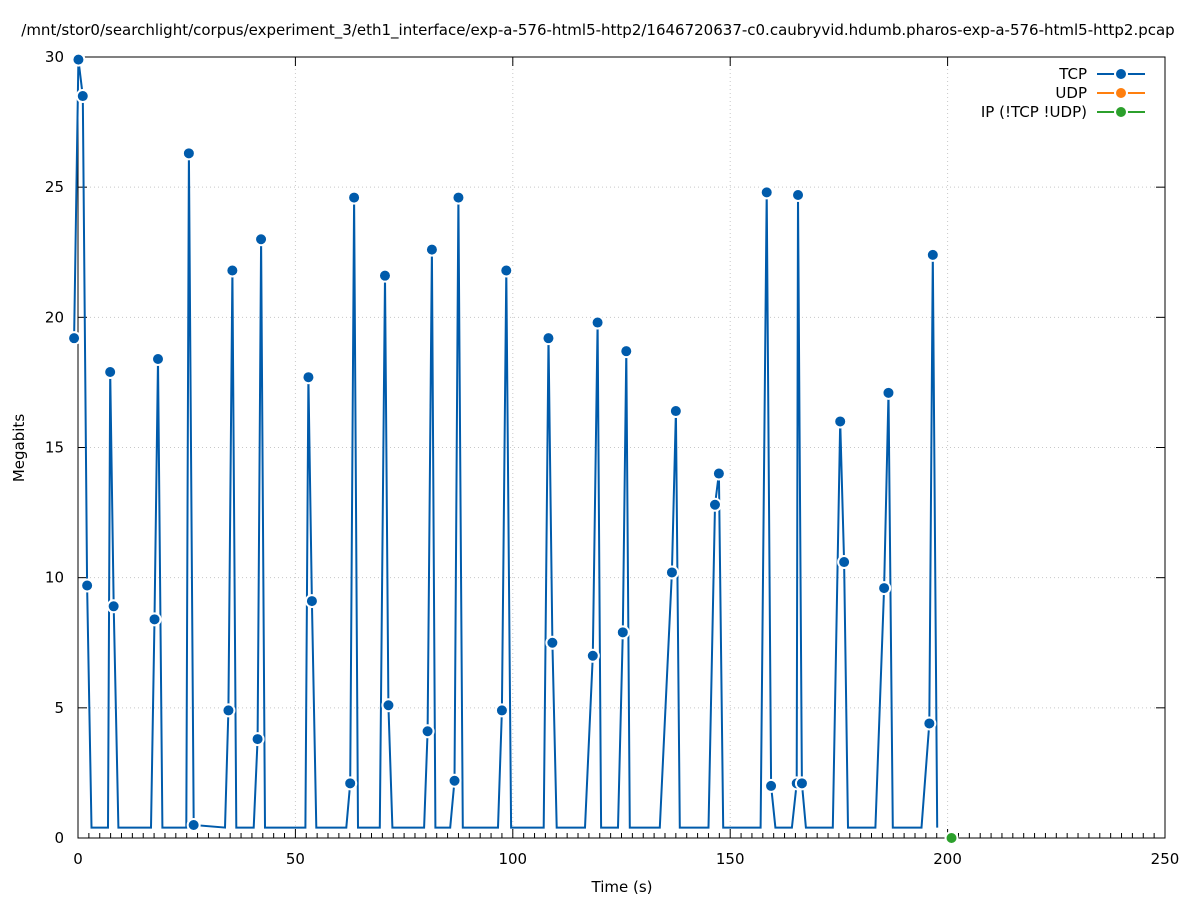 Image resolution: width=1197 pixels, height=900 pixels. I want to click on x-tick-label: 150, so click(730, 859).